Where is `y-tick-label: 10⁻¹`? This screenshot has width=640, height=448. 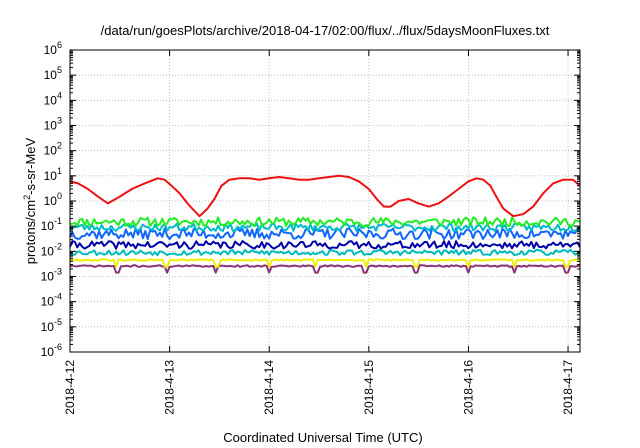 y-tick-label: 10⁻¹ is located at coordinates (51, 224).